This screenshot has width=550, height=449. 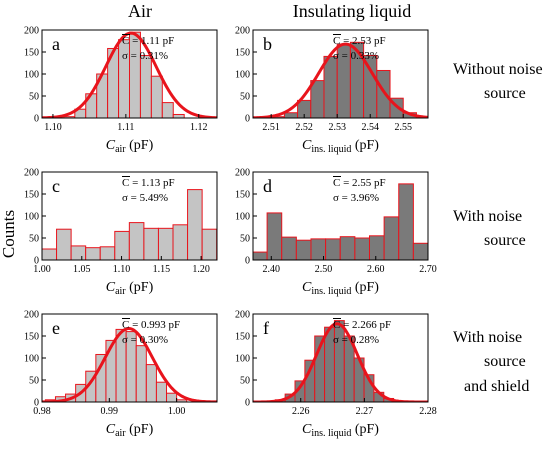 What do you see at coordinates (56, 186) in the screenshot?
I see `panel-letter: c` at bounding box center [56, 186].